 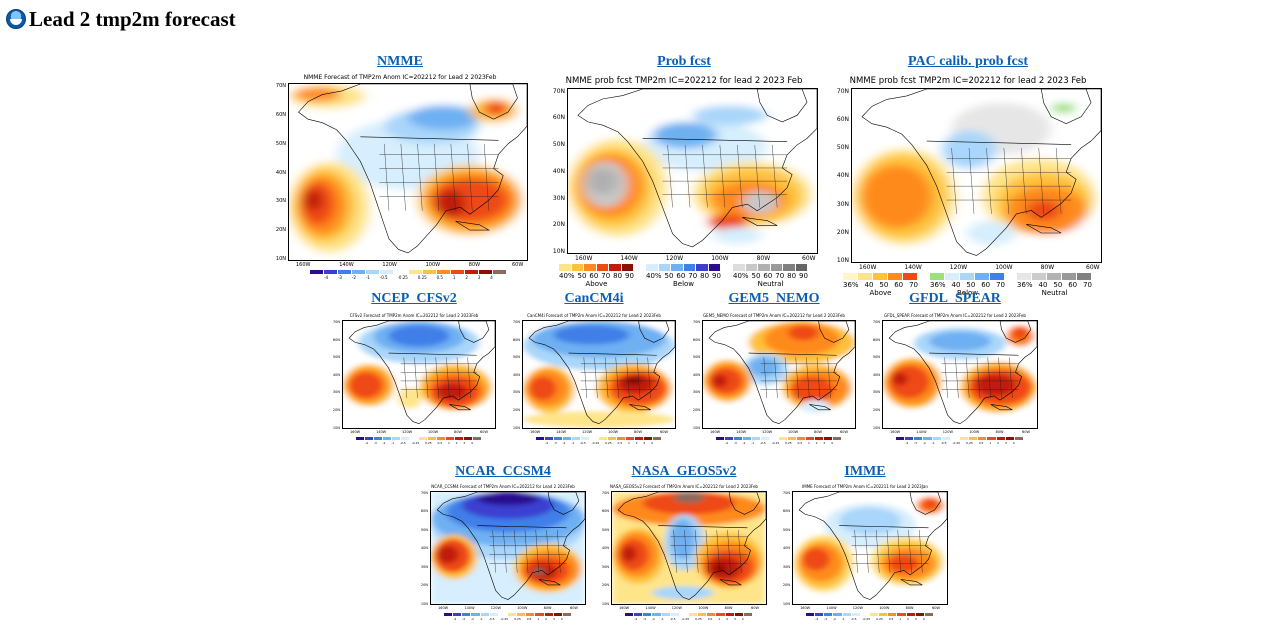 What do you see at coordinates (408, 277) in the screenshot?
I see `nmme-colorbar-labels: -4 -3 -2 -1 -0.5 -0.25 0.25 0.5 1 2 3 4` at bounding box center [408, 277].